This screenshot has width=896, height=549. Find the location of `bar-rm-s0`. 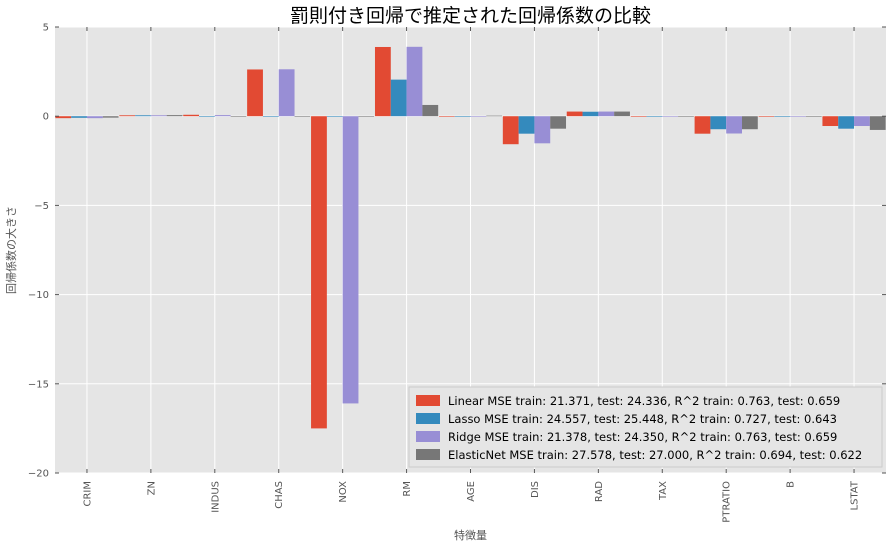

bar-rm-s0 is located at coordinates (382, 81).